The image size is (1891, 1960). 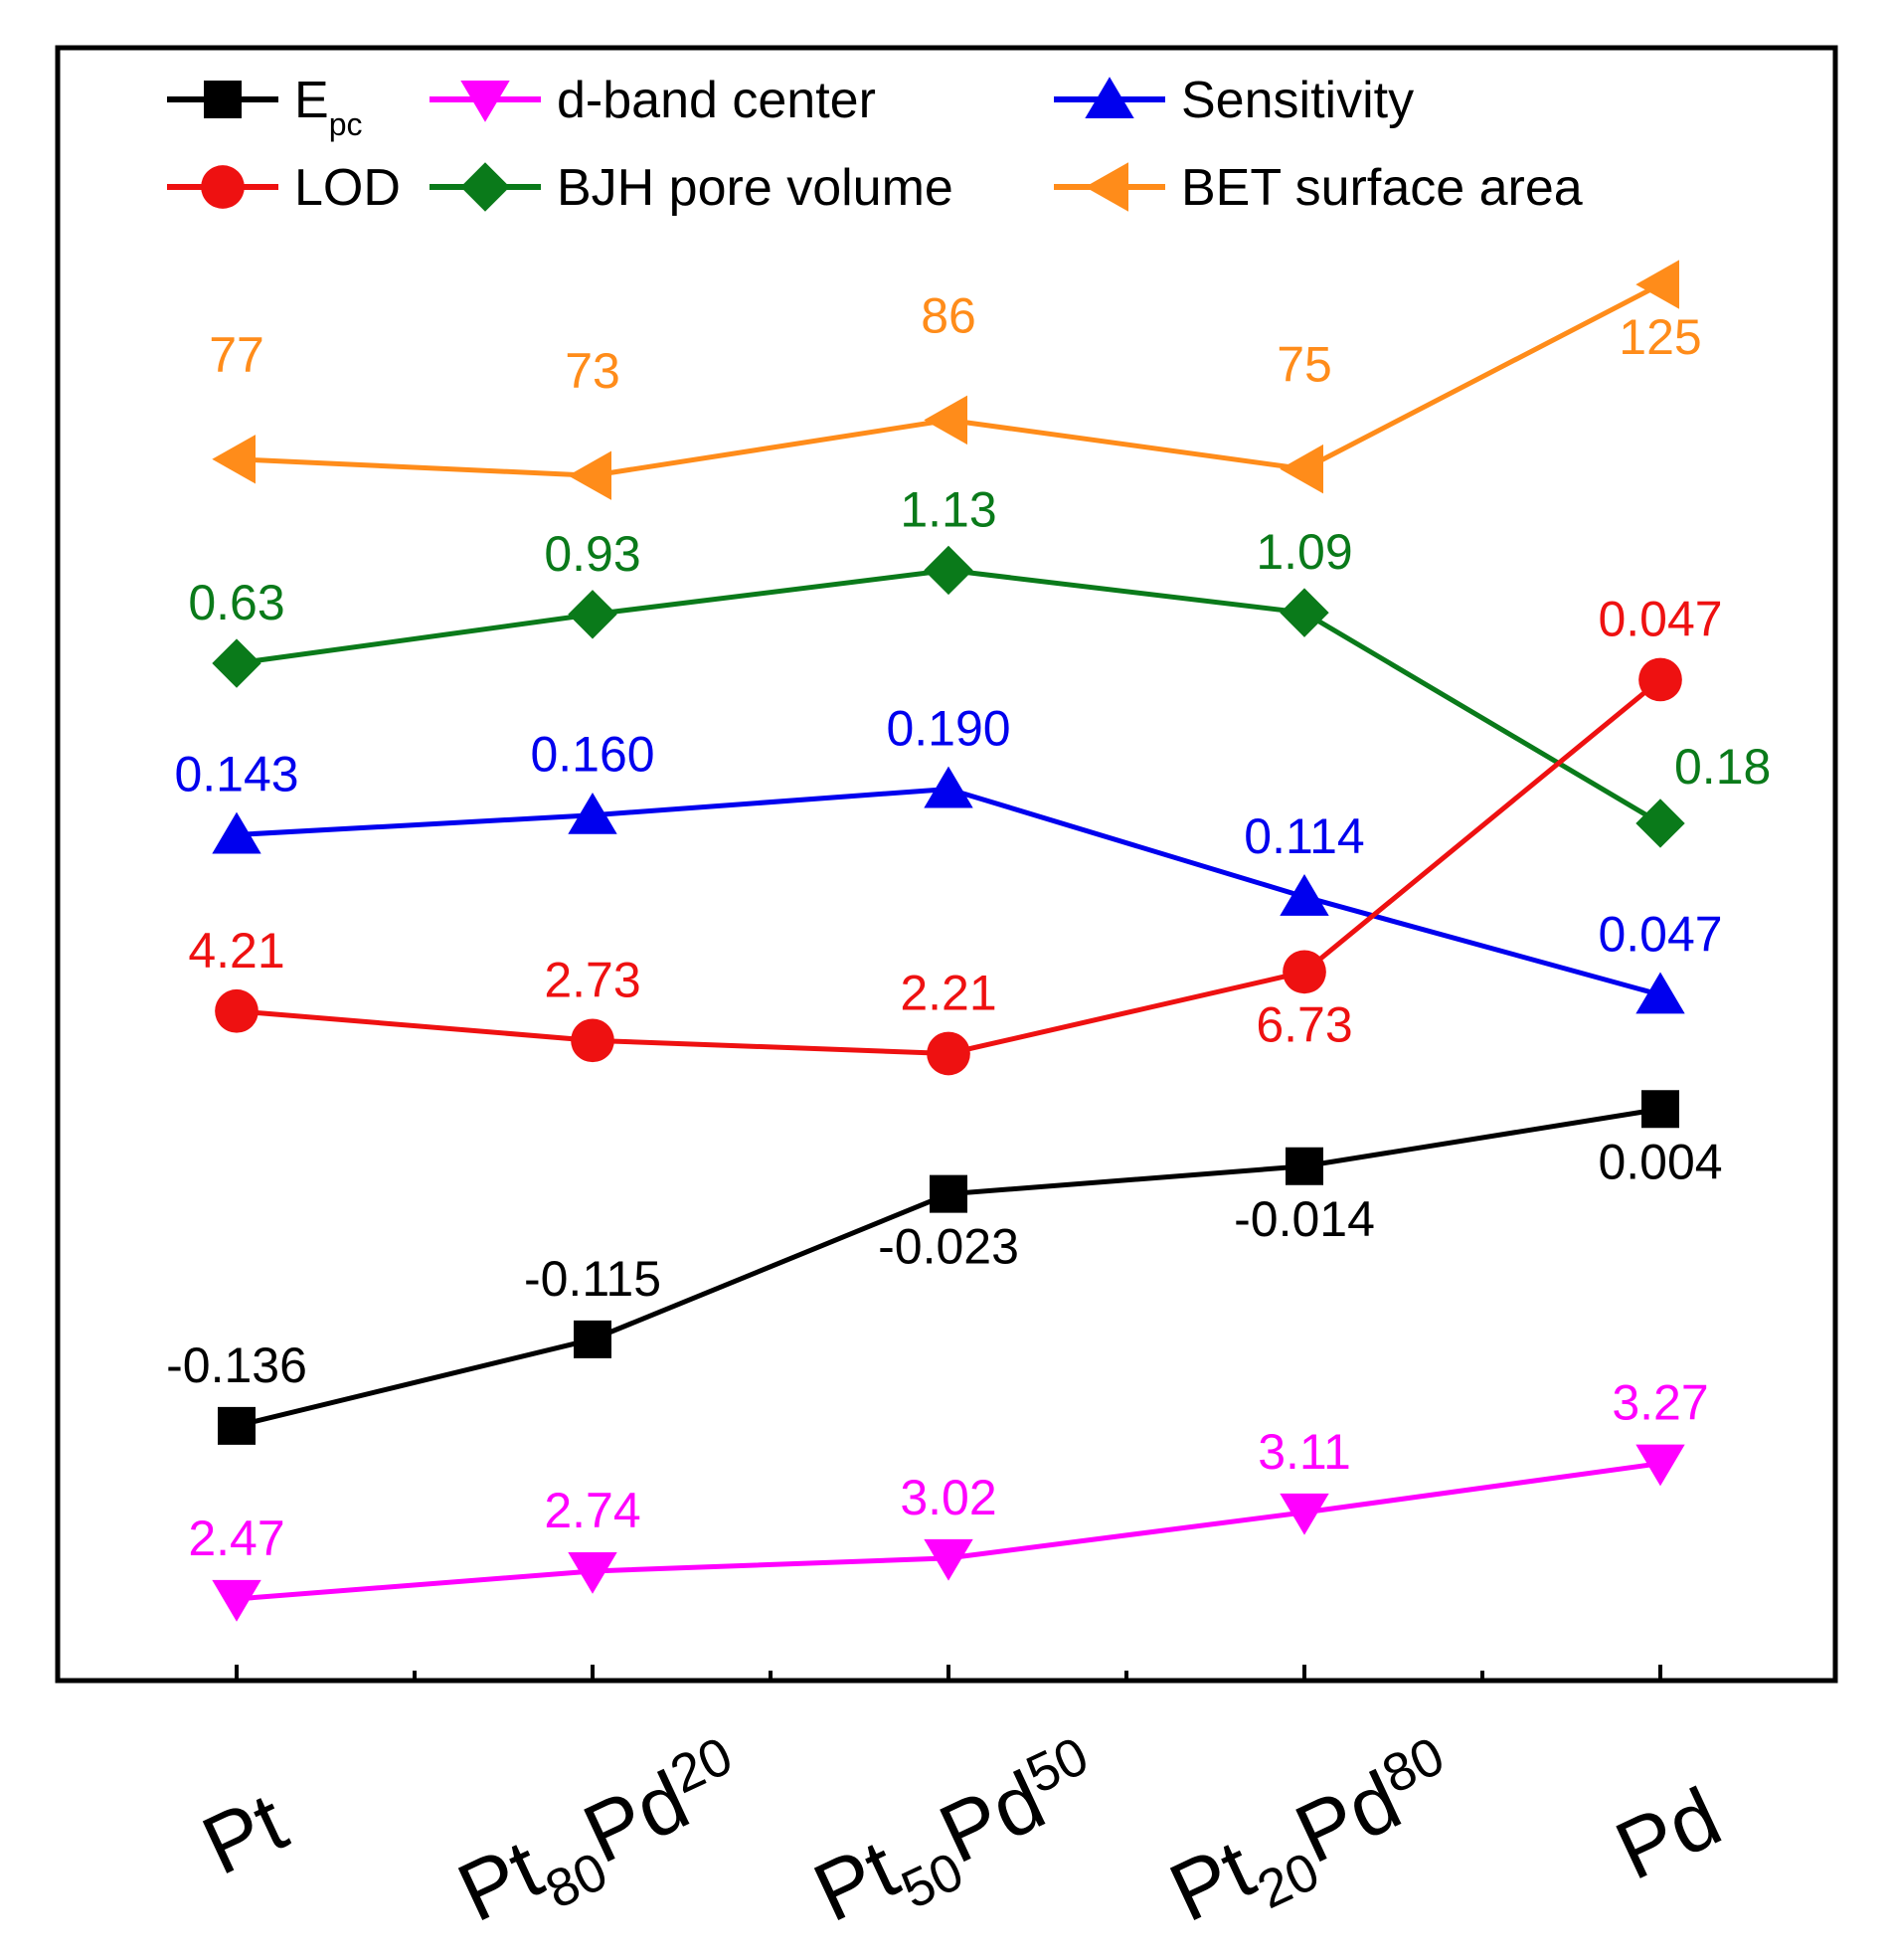 I want to click on data-label: 0.160, so click(x=592, y=755).